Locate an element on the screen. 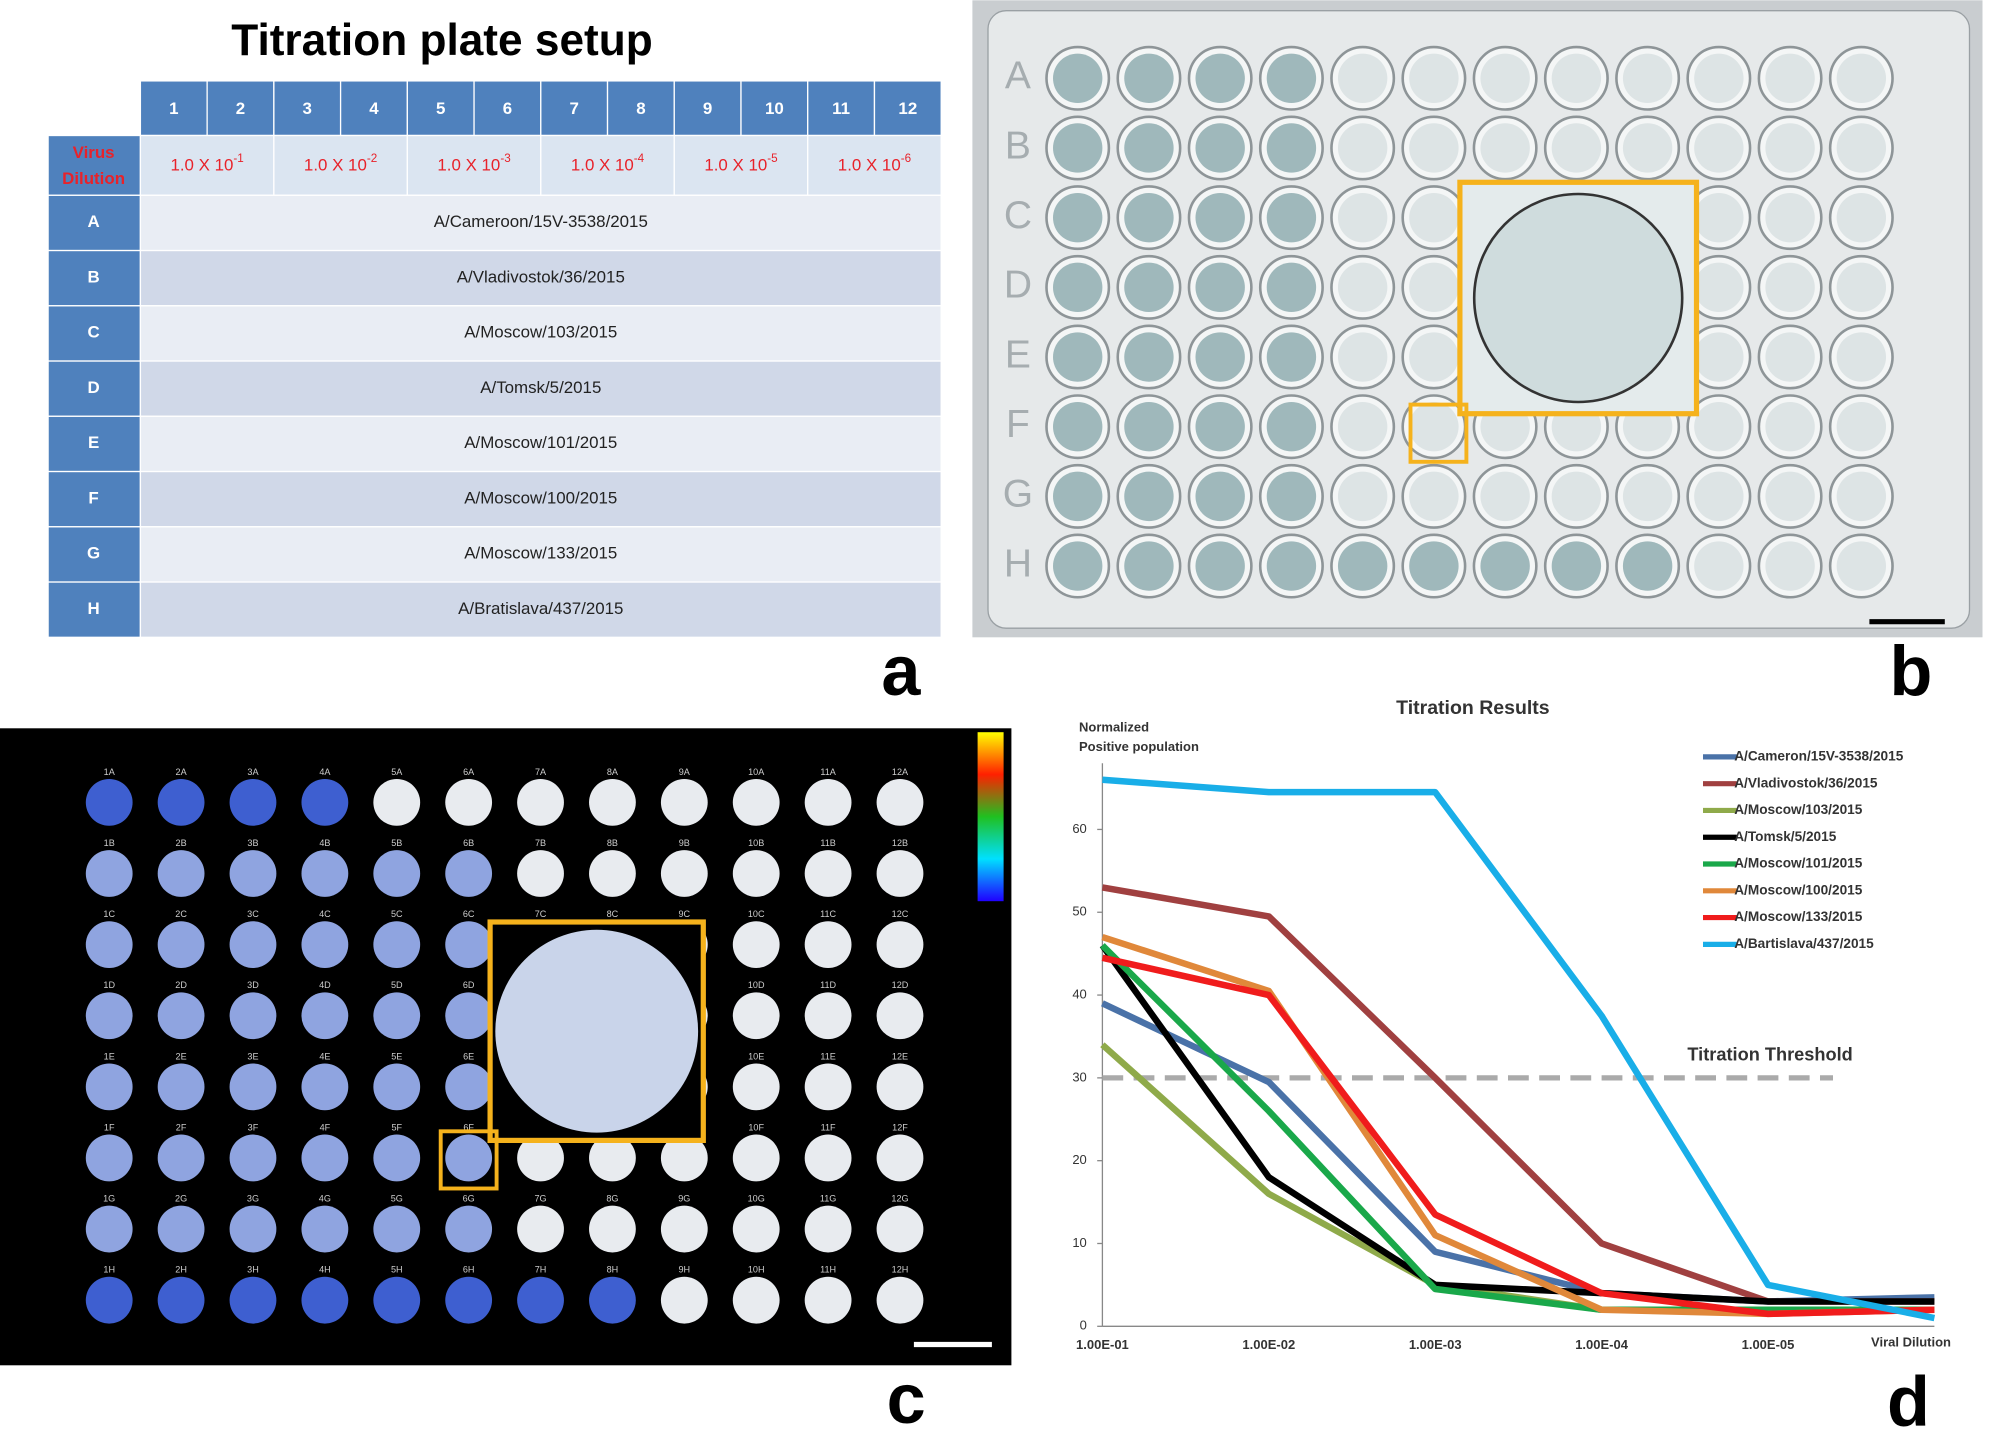  well-label: 9G is located at coordinates (684, 1199).